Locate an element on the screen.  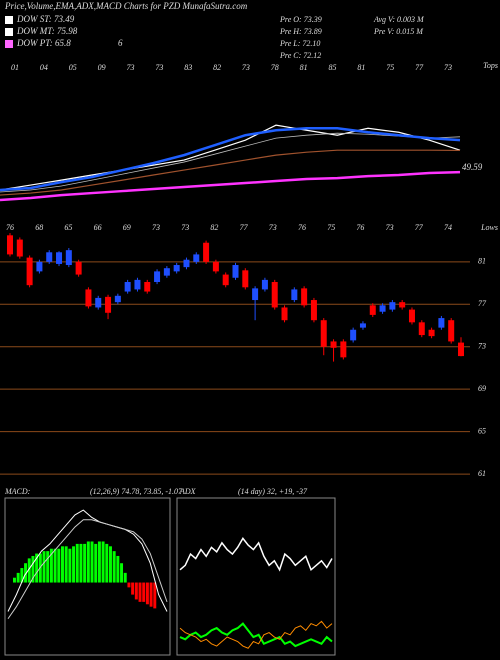
stat: Avg V: 0.003 M is located at coordinates (399, 19).